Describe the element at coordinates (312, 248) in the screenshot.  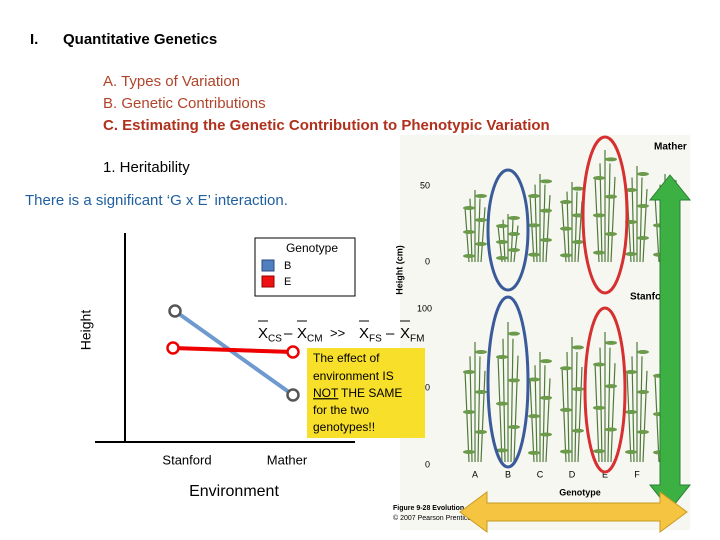
I see `legend-title: Genotype` at that location.